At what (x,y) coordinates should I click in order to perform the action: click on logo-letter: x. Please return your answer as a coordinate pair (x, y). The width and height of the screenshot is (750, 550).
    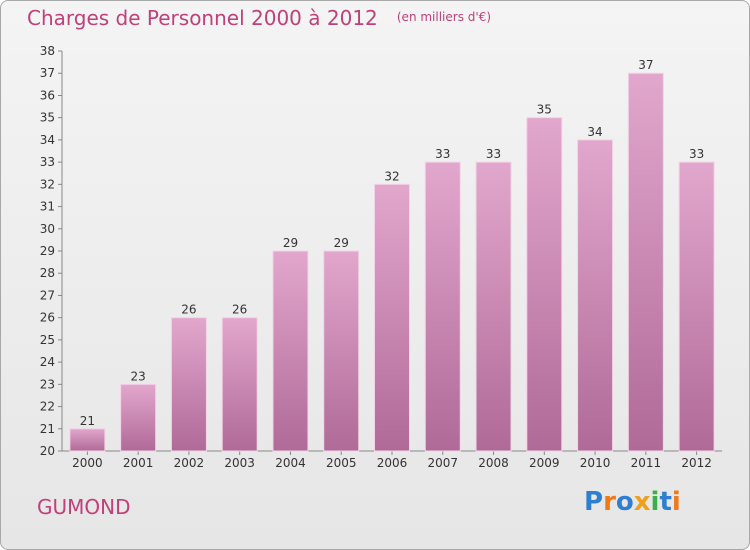
    Looking at the image, I should click on (642, 502).